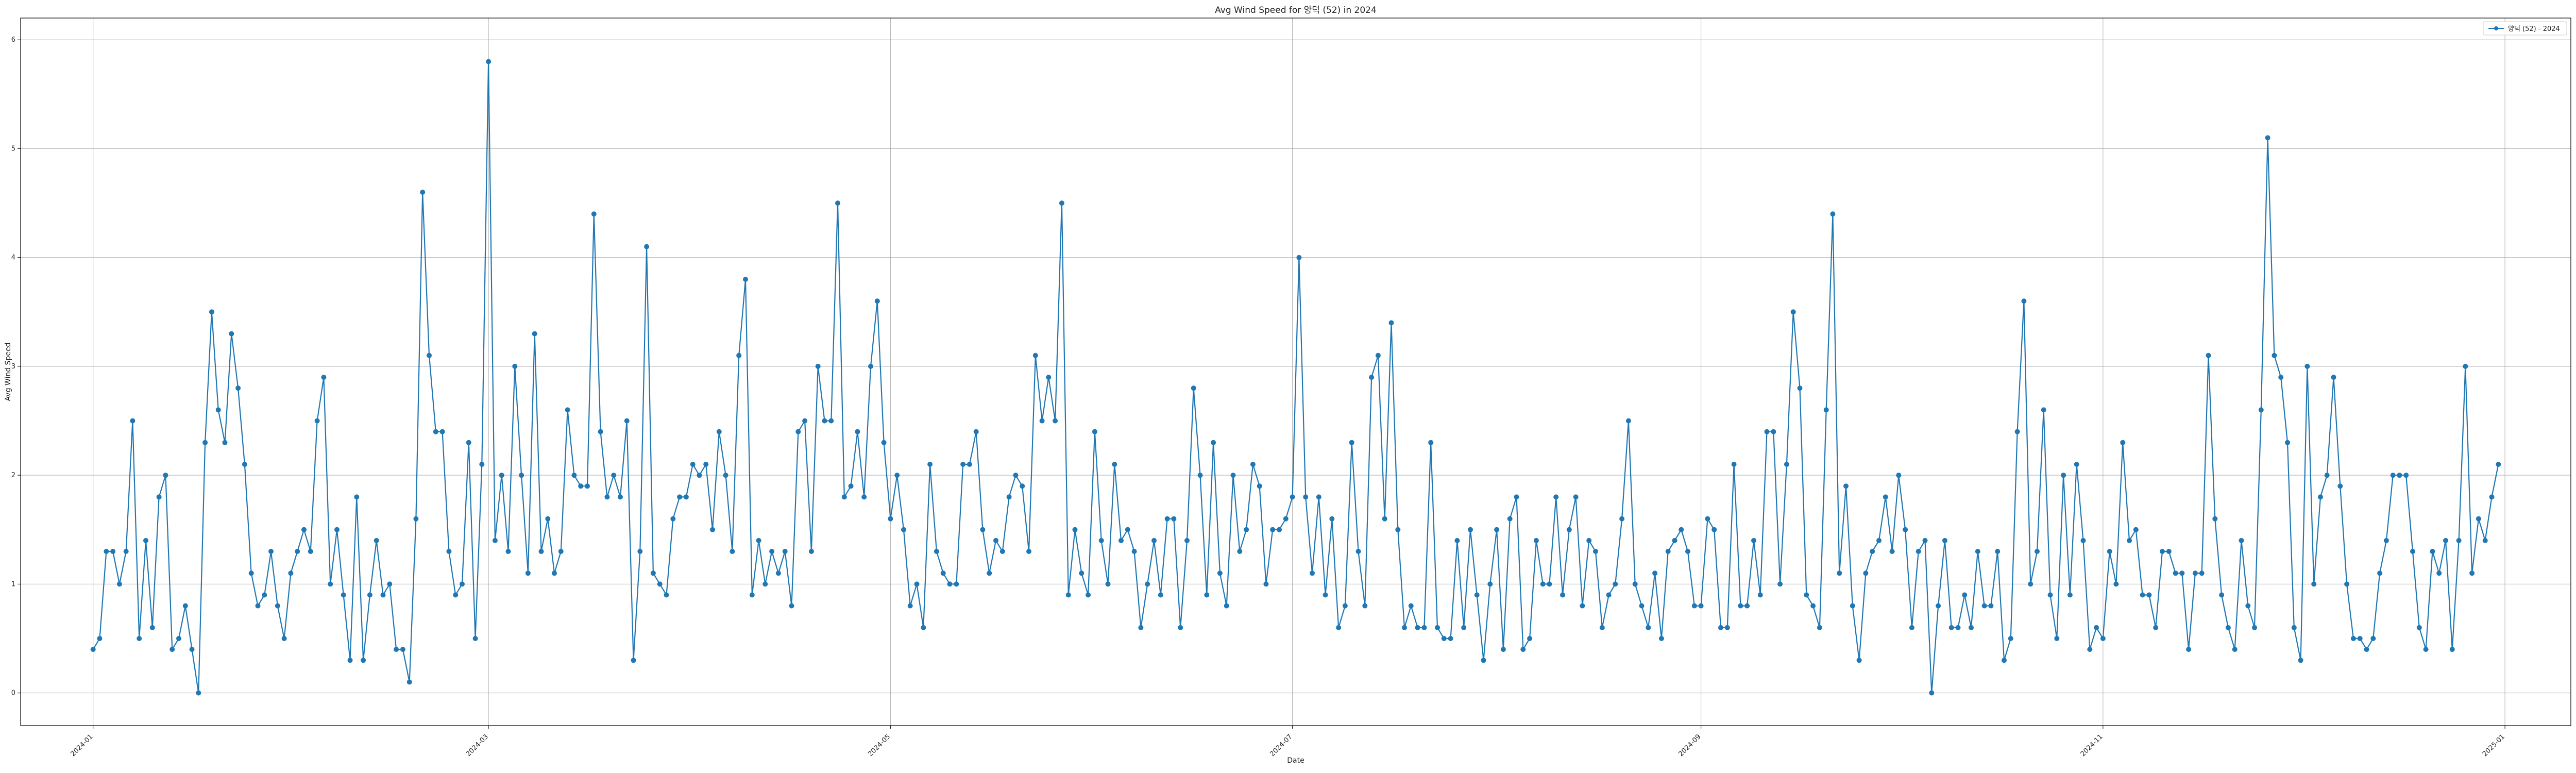 This screenshot has height=773, width=2576. Describe the element at coordinates (13, 367) in the screenshot. I see `y-tick-label: 3` at that location.